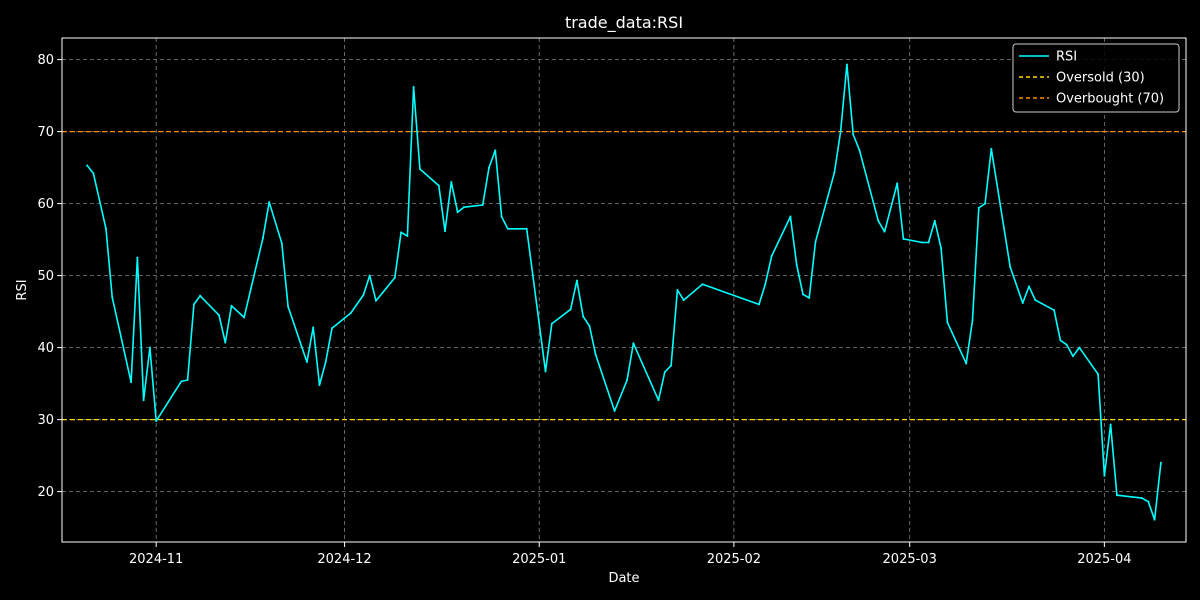 The width and height of the screenshot is (1200, 600). What do you see at coordinates (344, 559) in the screenshot?
I see `x-tick-label: 2024-12` at bounding box center [344, 559].